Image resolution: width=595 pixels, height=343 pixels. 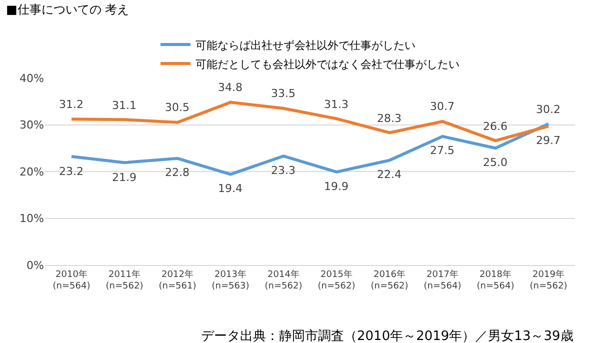 What do you see at coordinates (68, 9) in the screenshot?
I see `chart-title: ■仕事についての 考え` at bounding box center [68, 9].